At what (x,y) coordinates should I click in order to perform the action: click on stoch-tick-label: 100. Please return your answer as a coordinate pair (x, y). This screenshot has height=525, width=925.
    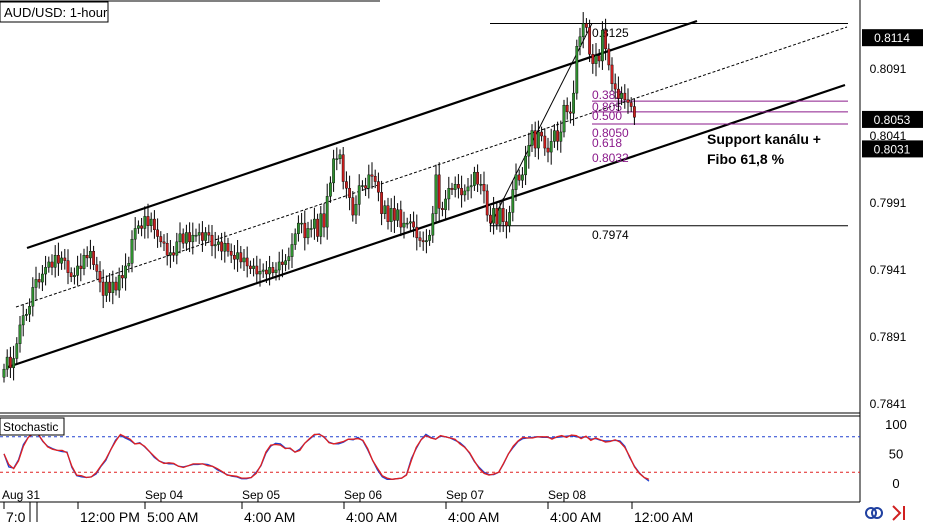
    Looking at the image, I should click on (896, 424).